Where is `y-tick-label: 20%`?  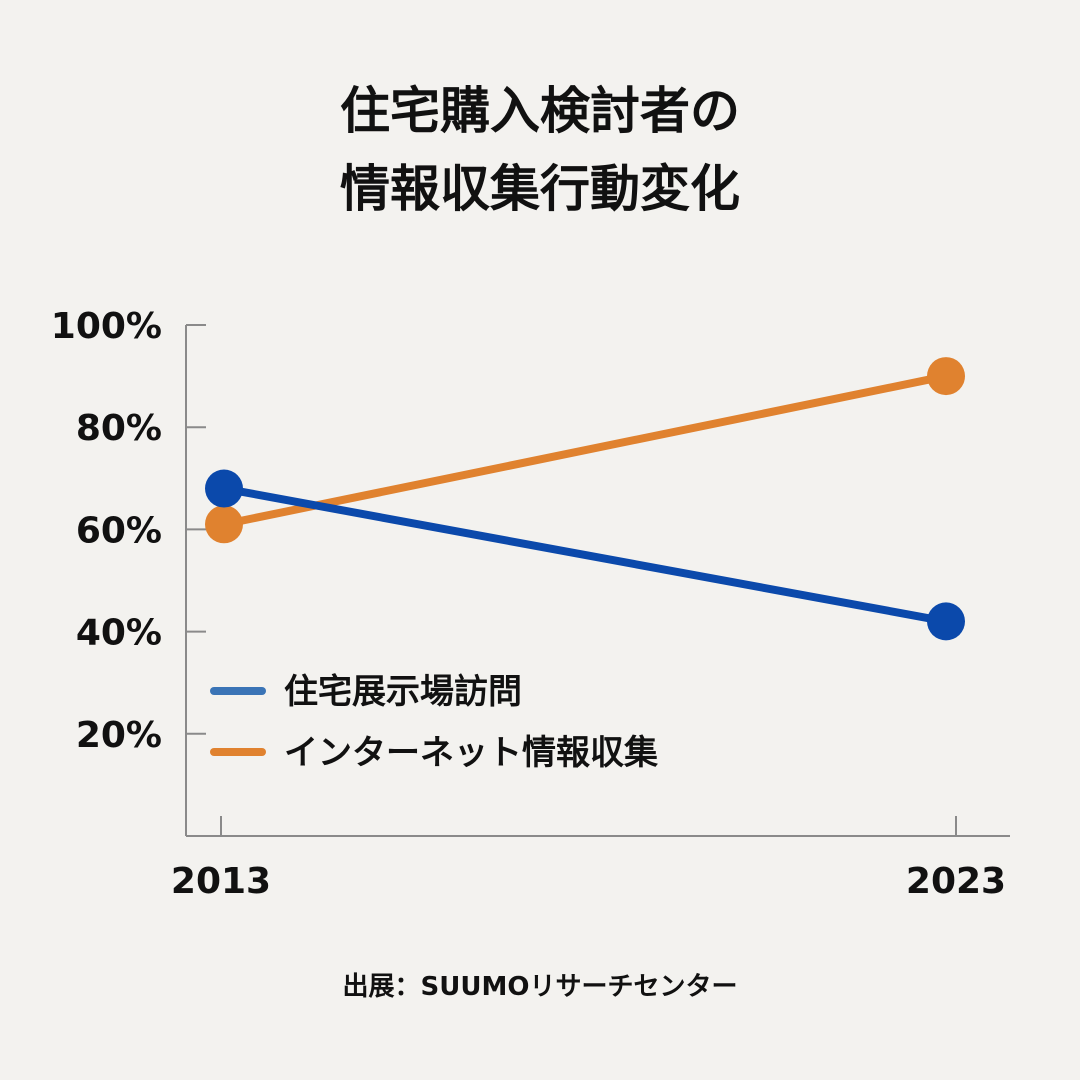
y-tick-label: 20% is located at coordinates (119, 735).